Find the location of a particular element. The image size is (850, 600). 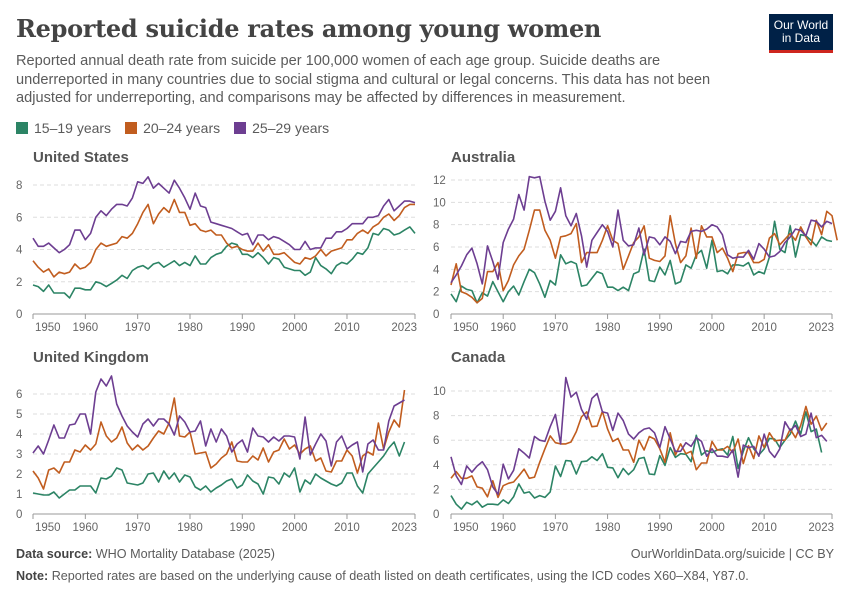

y-tick-label: 1 is located at coordinates (19, 495).